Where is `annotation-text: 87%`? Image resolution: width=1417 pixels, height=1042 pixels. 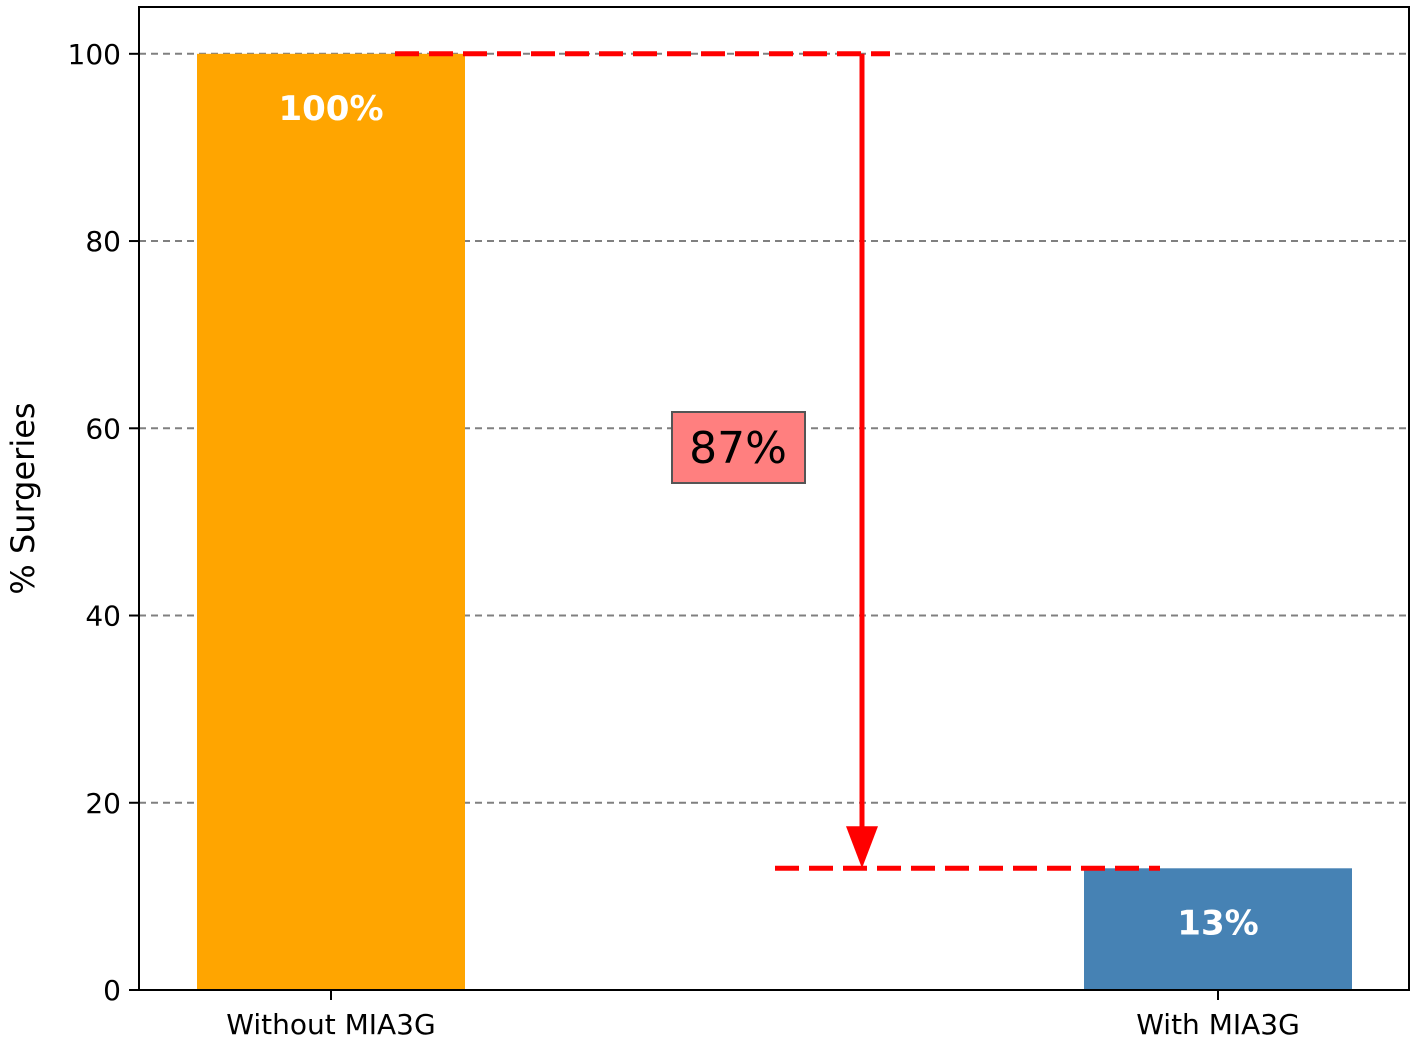
annotation-text: 87% is located at coordinates (738, 448).